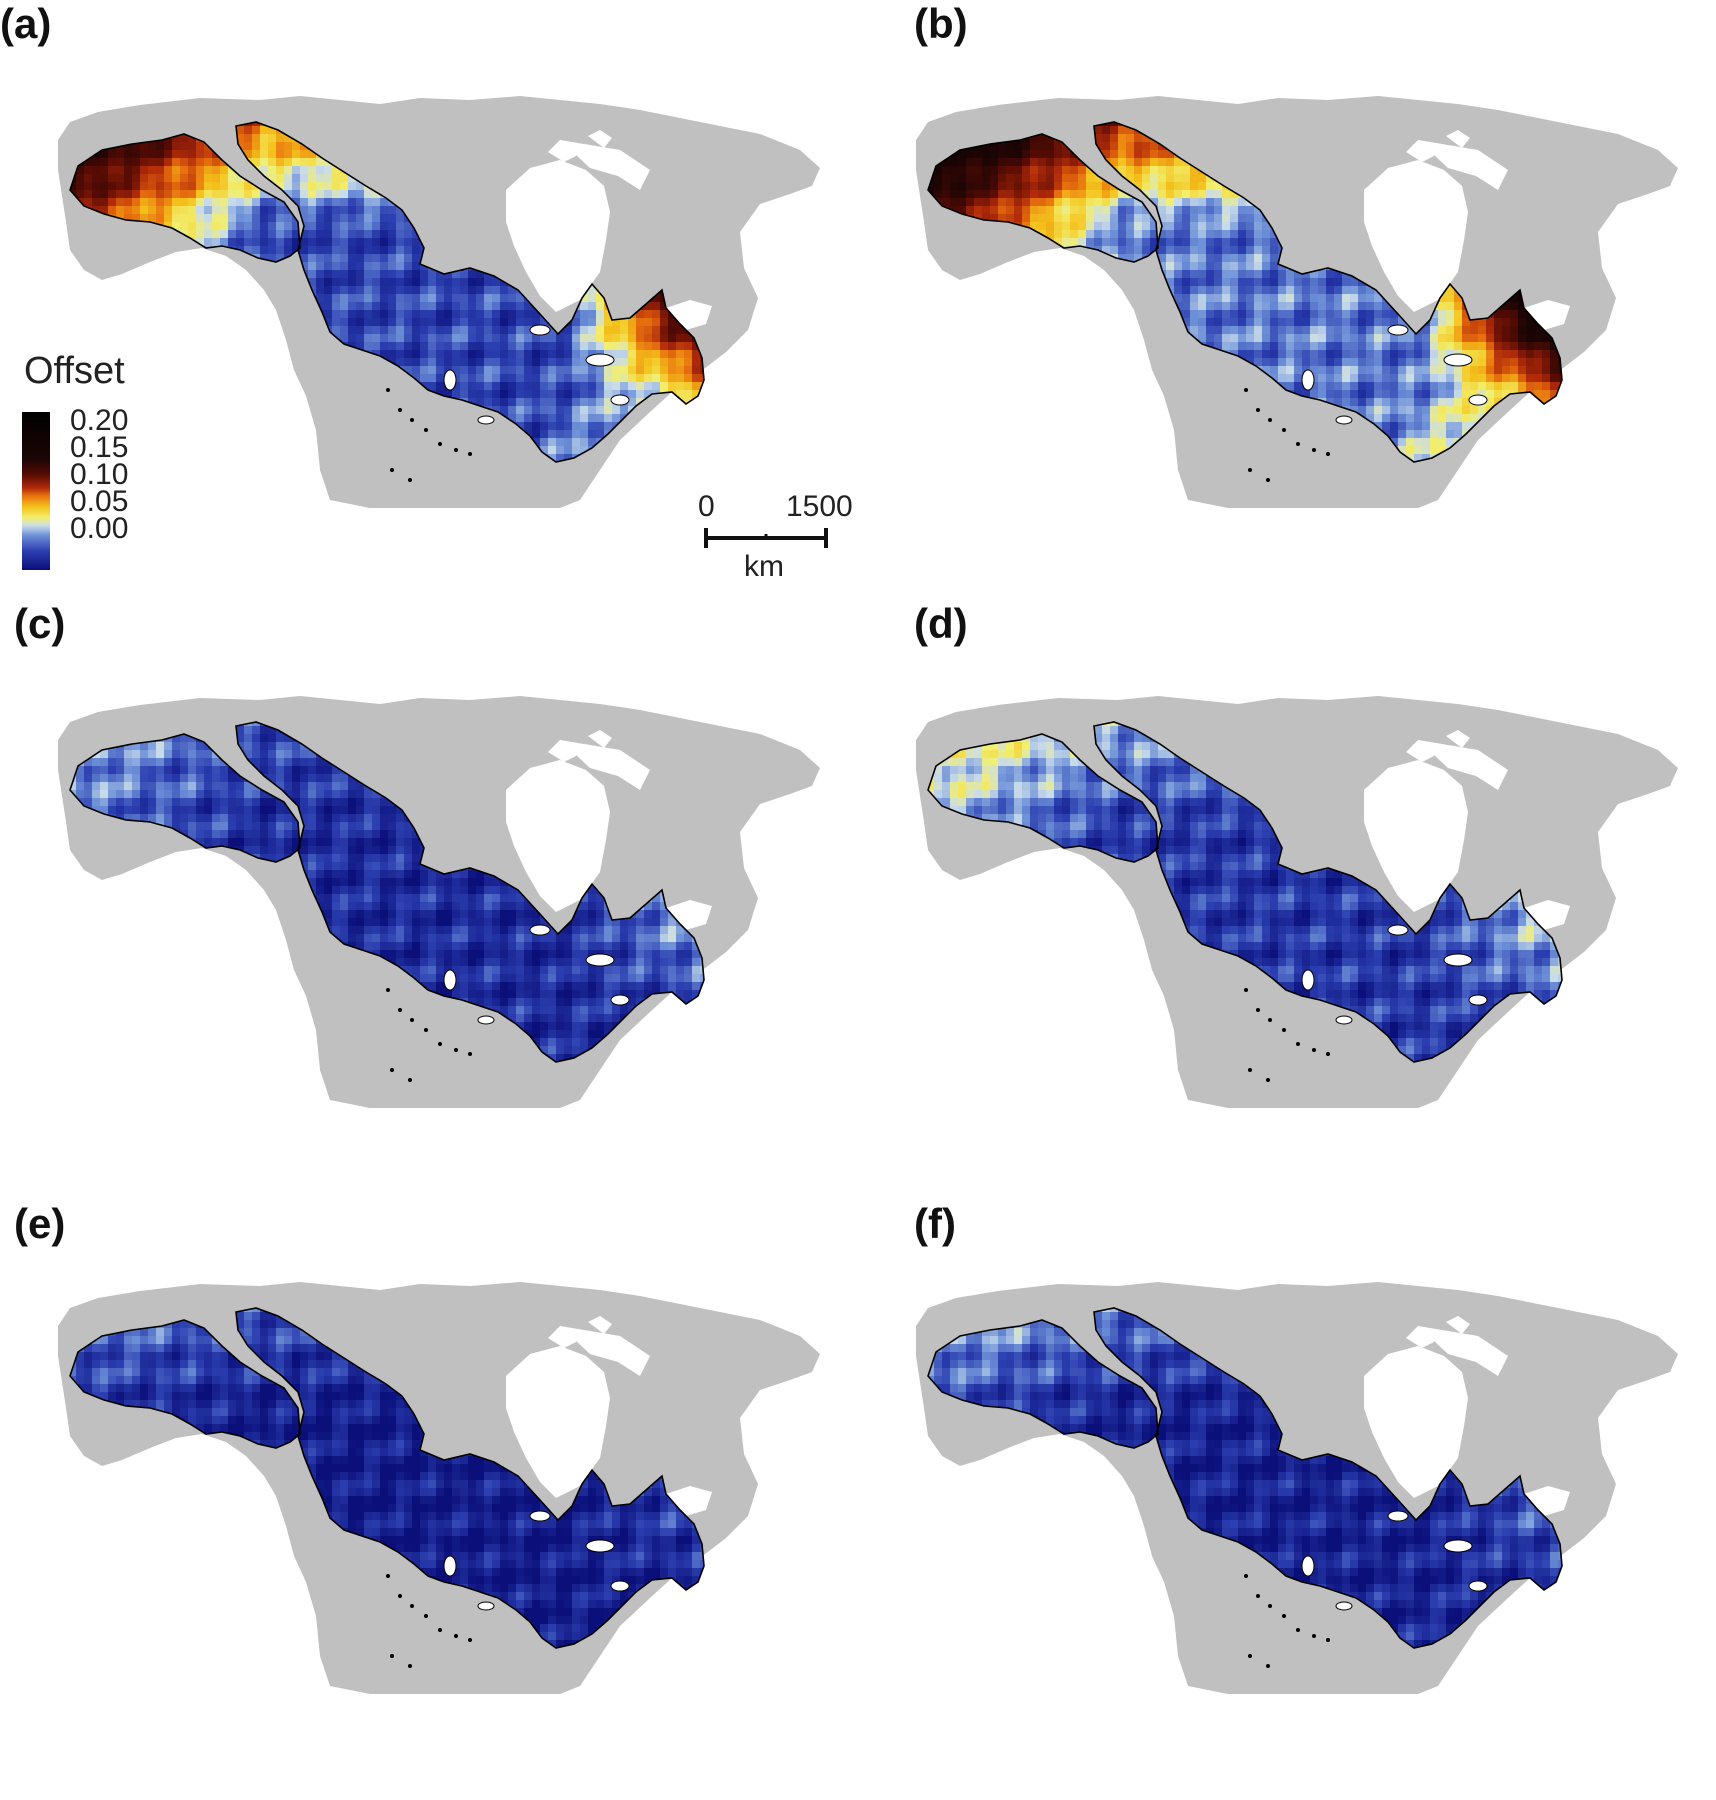 The image size is (1716, 1800). I want to click on legend-title: Offset, so click(74, 371).